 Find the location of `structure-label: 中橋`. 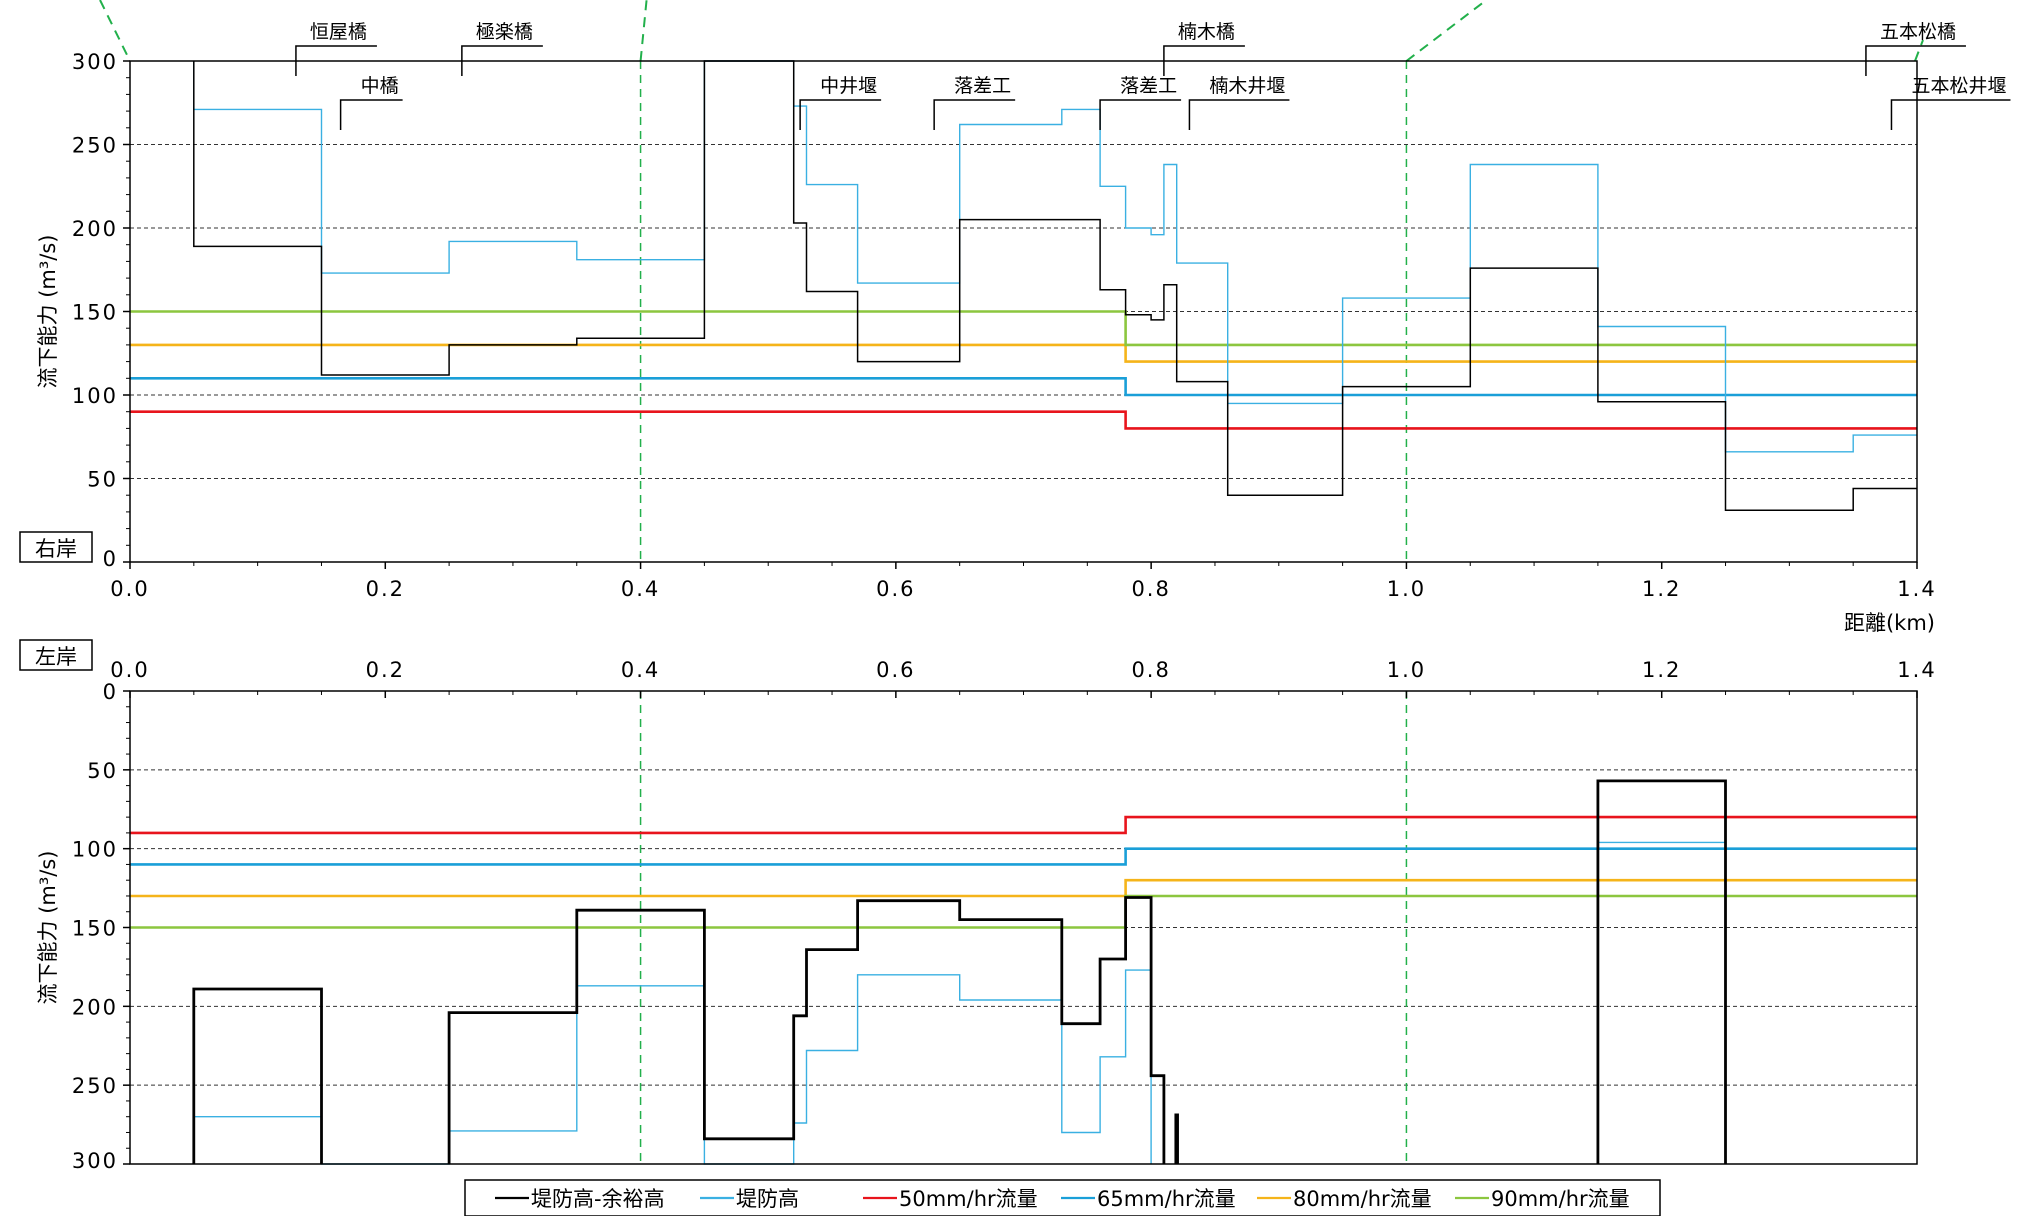

structure-label: 中橋 is located at coordinates (380, 86).